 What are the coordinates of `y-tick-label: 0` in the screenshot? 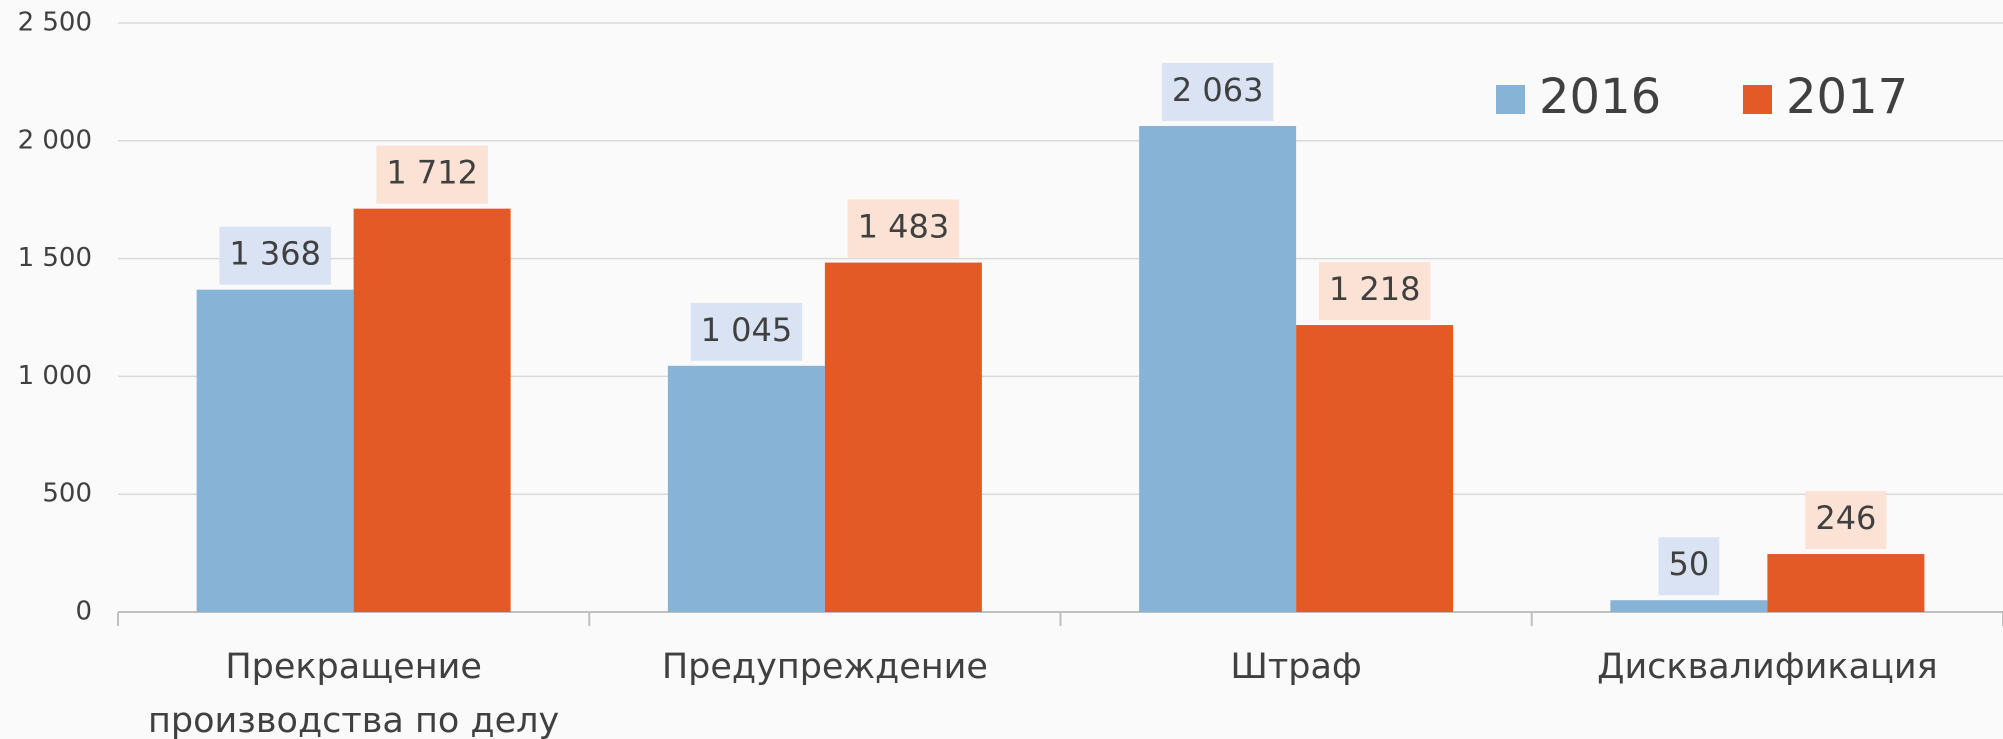 It's located at (83, 612).